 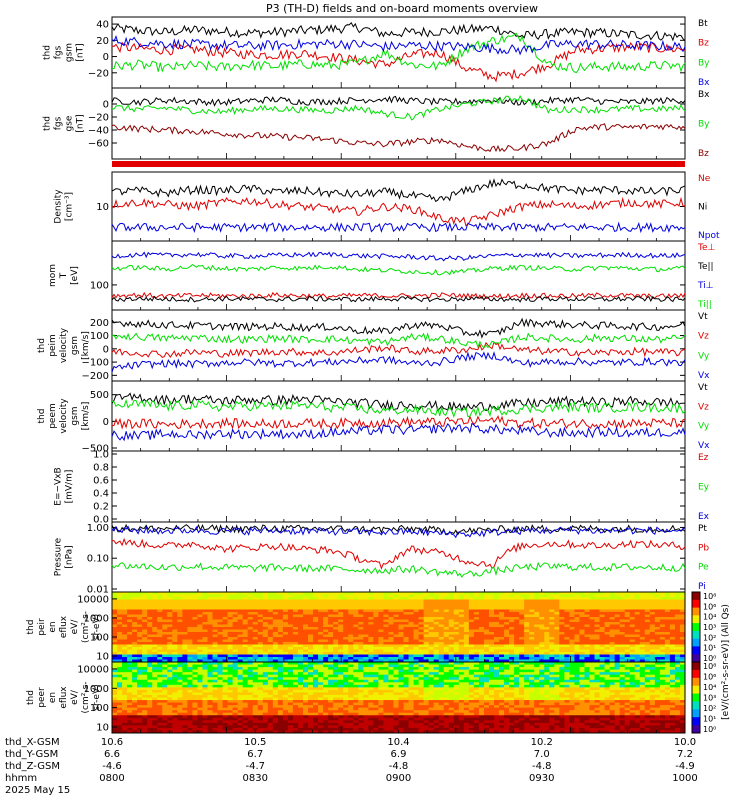 What do you see at coordinates (64, 626) in the screenshot?
I see `y-axis-label: eflux` at bounding box center [64, 626].